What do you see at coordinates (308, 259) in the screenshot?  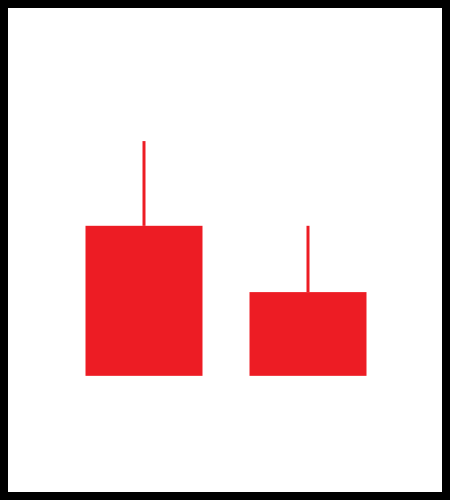 I see `candle-2-wick` at bounding box center [308, 259].